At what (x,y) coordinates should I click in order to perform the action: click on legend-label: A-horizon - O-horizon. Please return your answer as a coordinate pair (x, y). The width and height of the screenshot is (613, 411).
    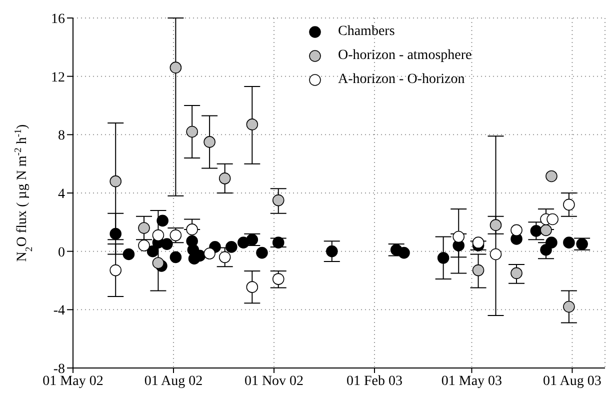
    Looking at the image, I should click on (401, 80).